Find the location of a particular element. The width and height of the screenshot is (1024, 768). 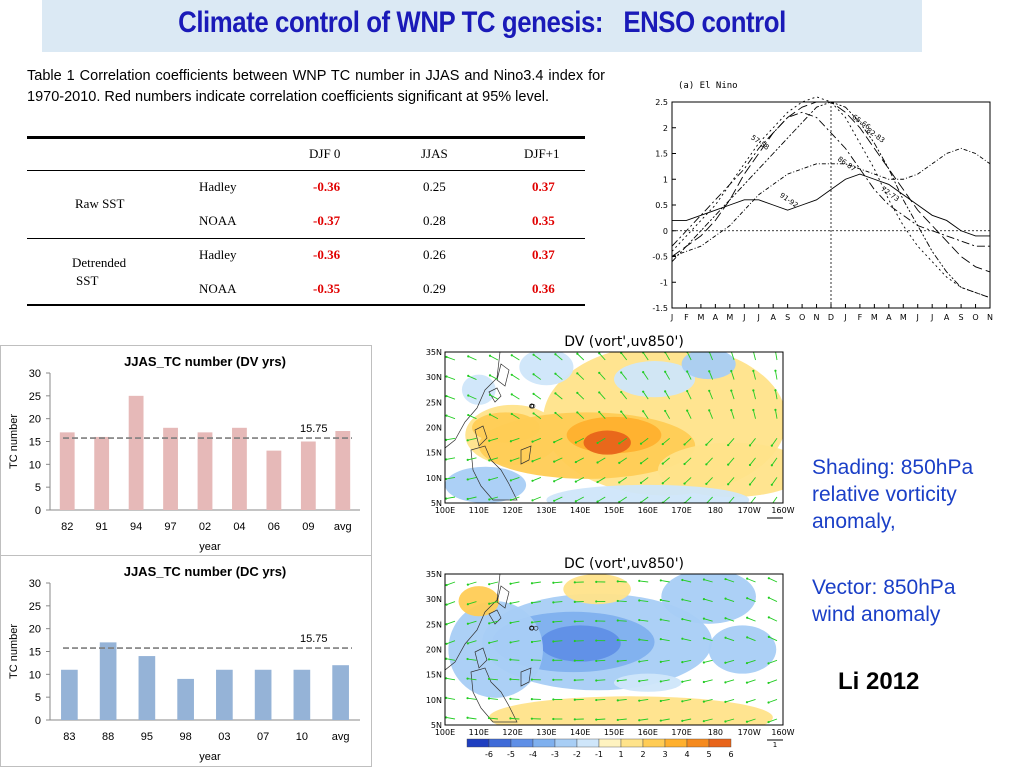

y-tick-label: -0.5 is located at coordinates (660, 257).